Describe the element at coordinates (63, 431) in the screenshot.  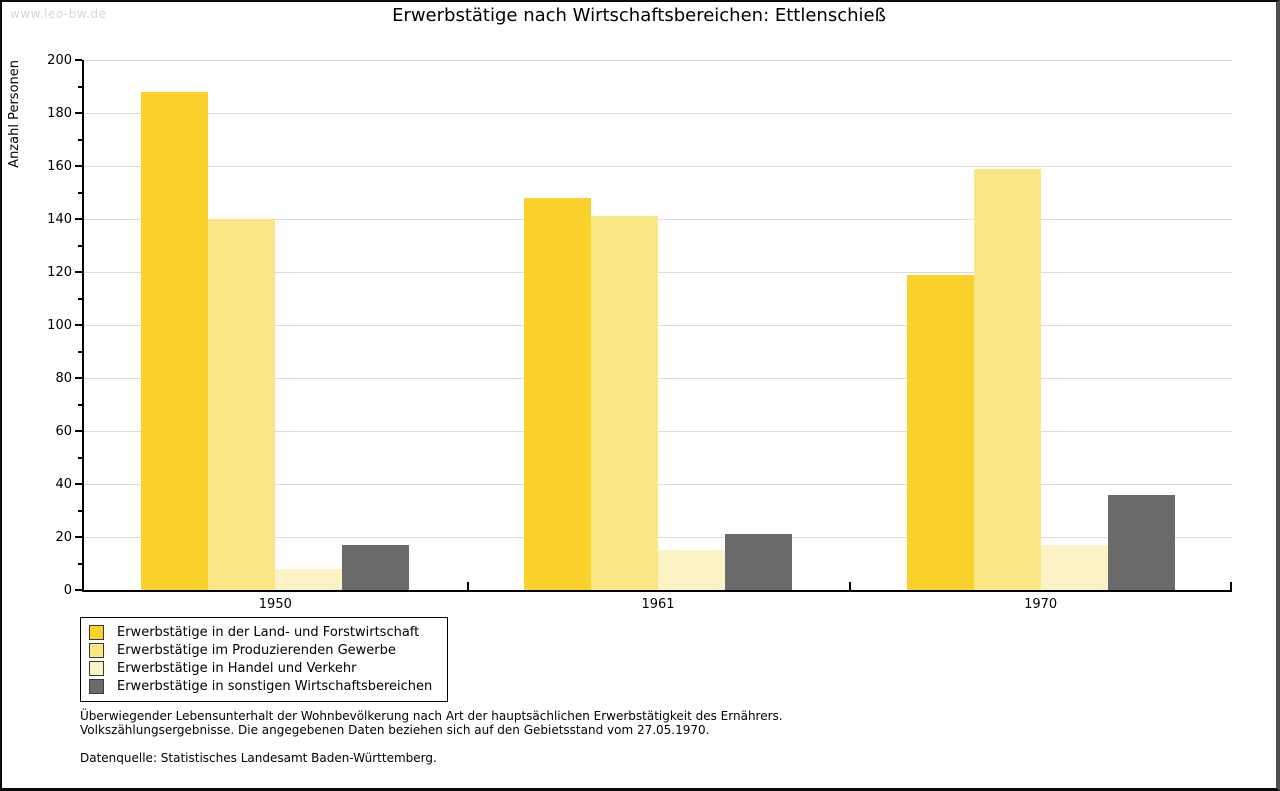
I see `y-axis-tick-label: 60` at that location.